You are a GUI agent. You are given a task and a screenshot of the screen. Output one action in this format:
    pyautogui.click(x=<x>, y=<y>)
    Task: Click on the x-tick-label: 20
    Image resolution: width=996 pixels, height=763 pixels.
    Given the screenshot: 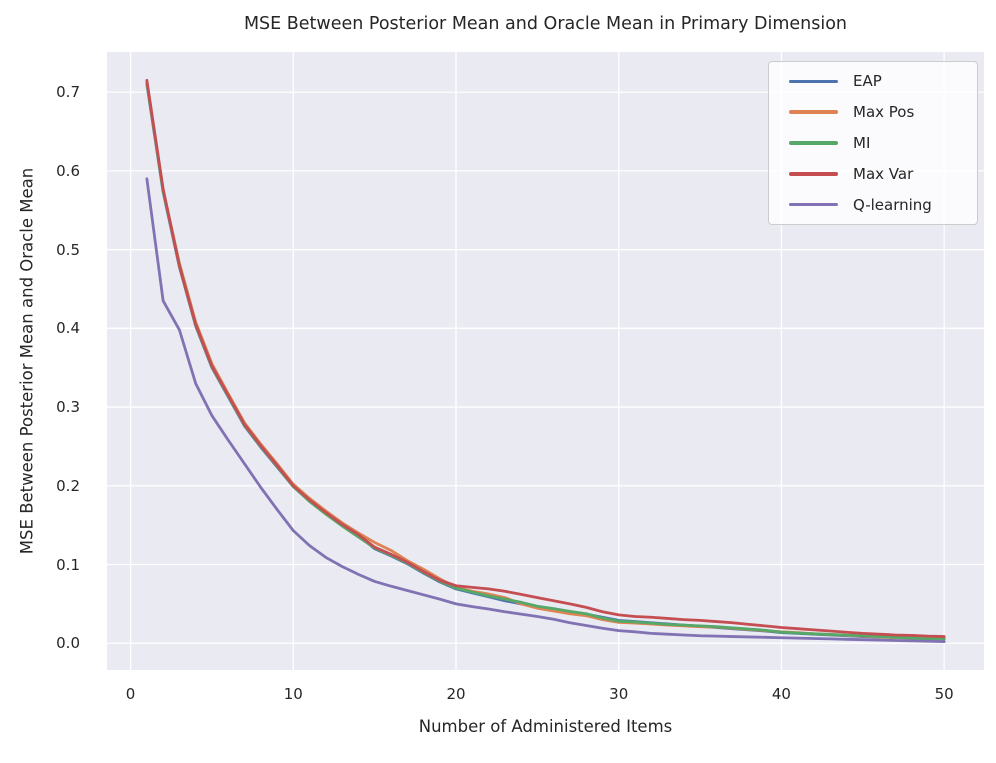 What is the action you would take?
    pyautogui.click(x=456, y=694)
    